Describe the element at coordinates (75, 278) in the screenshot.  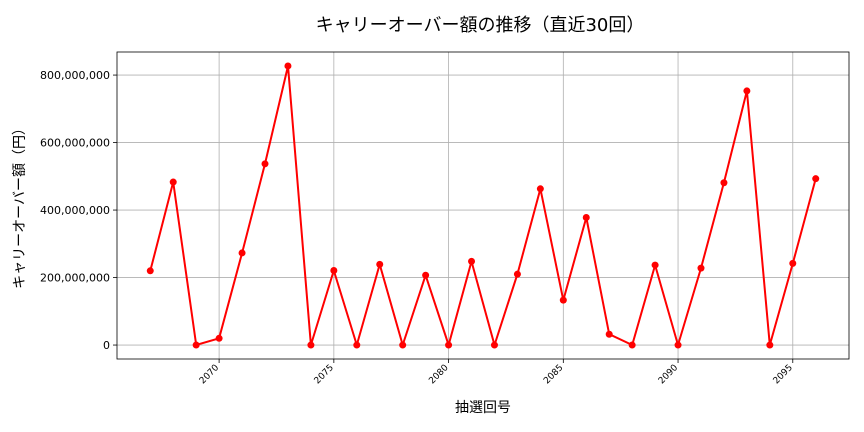
I see `y-tick-label: 200,000,000` at that location.